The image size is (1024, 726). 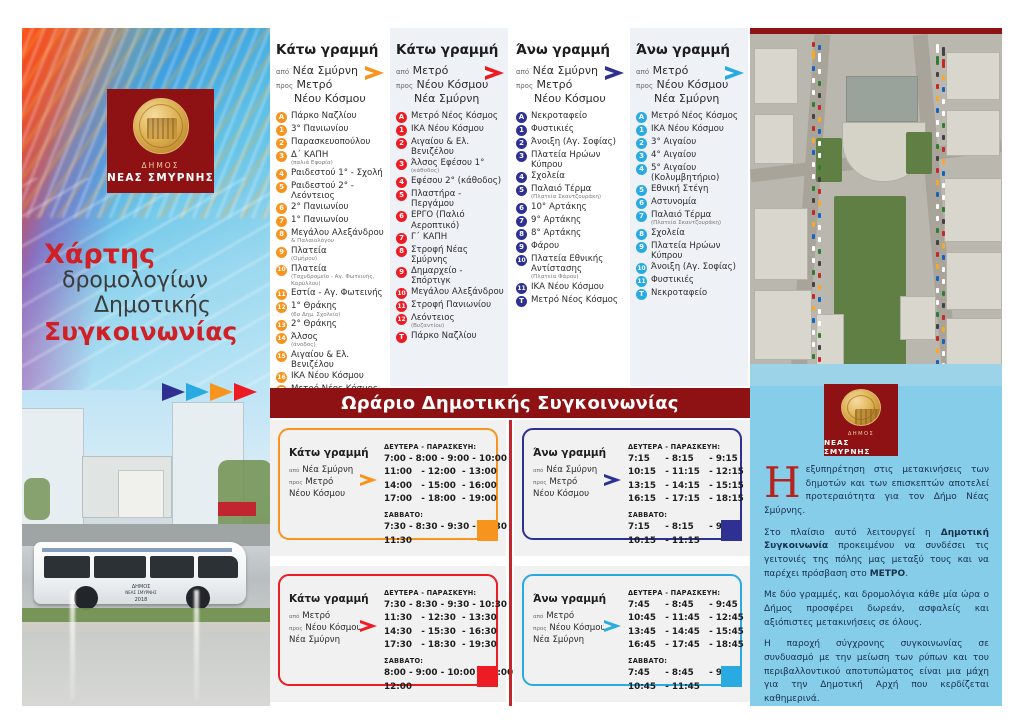 What do you see at coordinates (690, 173) in the screenshot?
I see `route-stop: 4 5° Αιγαίου (Κολυμβητήριο)` at bounding box center [690, 173].